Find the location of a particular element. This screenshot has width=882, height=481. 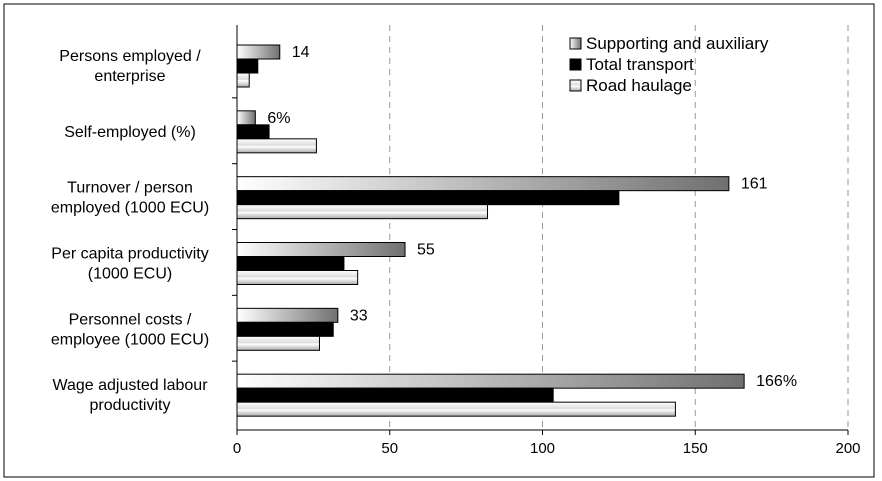

category-label: productivity is located at coordinates (130, 405).